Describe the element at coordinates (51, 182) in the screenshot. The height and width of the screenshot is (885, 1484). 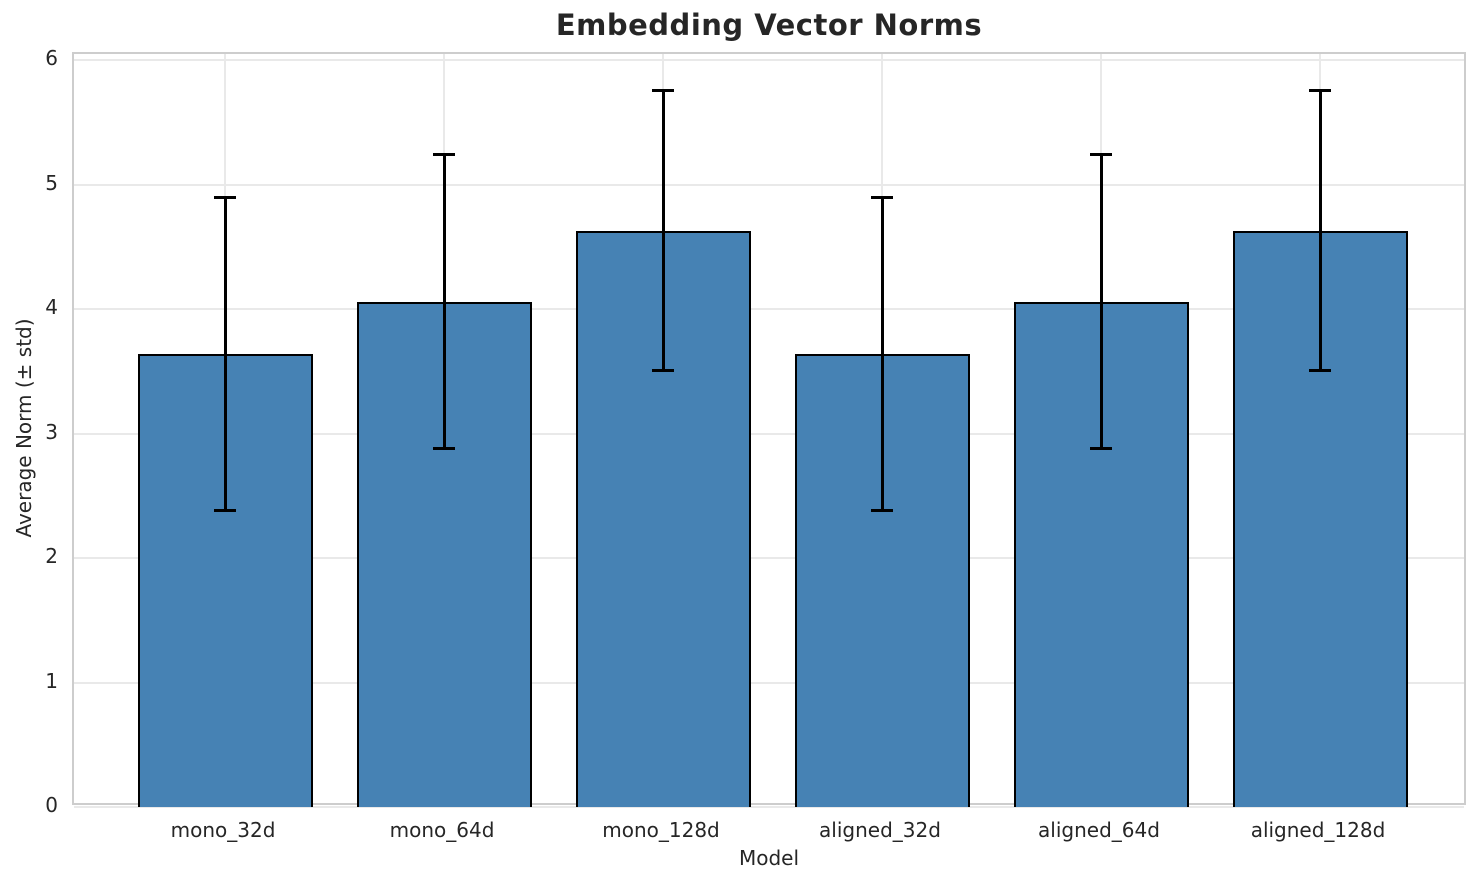
I see `y-tick-label: 5` at that location.